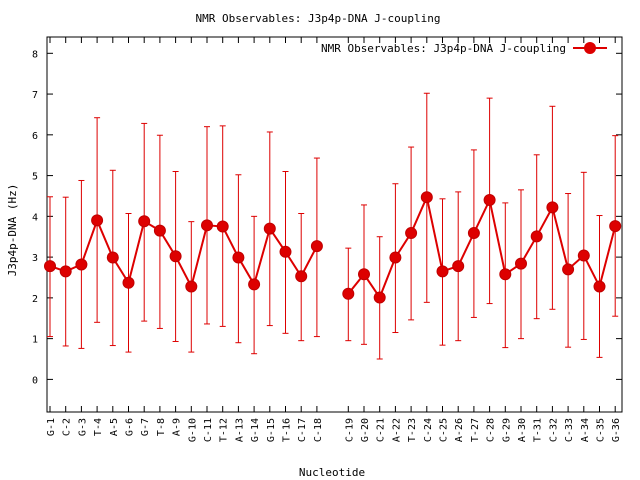 The width and height of the screenshot is (640, 480). I want to click on x-tick-label: G-6, so click(130, 427).